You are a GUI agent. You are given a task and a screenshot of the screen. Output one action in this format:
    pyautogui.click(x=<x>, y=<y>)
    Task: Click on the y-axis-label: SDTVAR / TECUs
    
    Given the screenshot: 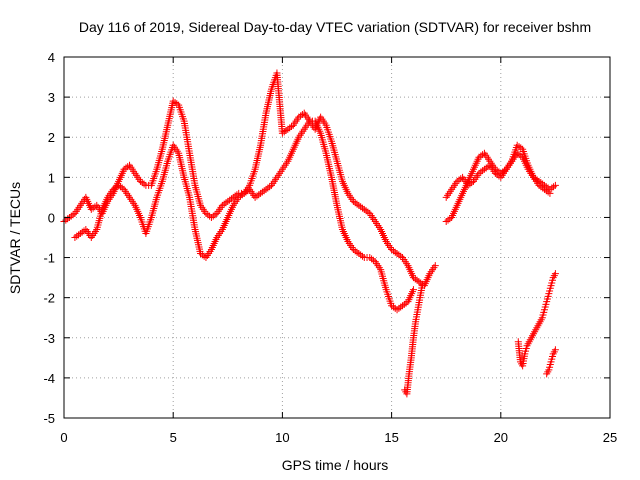 What is the action you would take?
    pyautogui.click(x=15, y=238)
    